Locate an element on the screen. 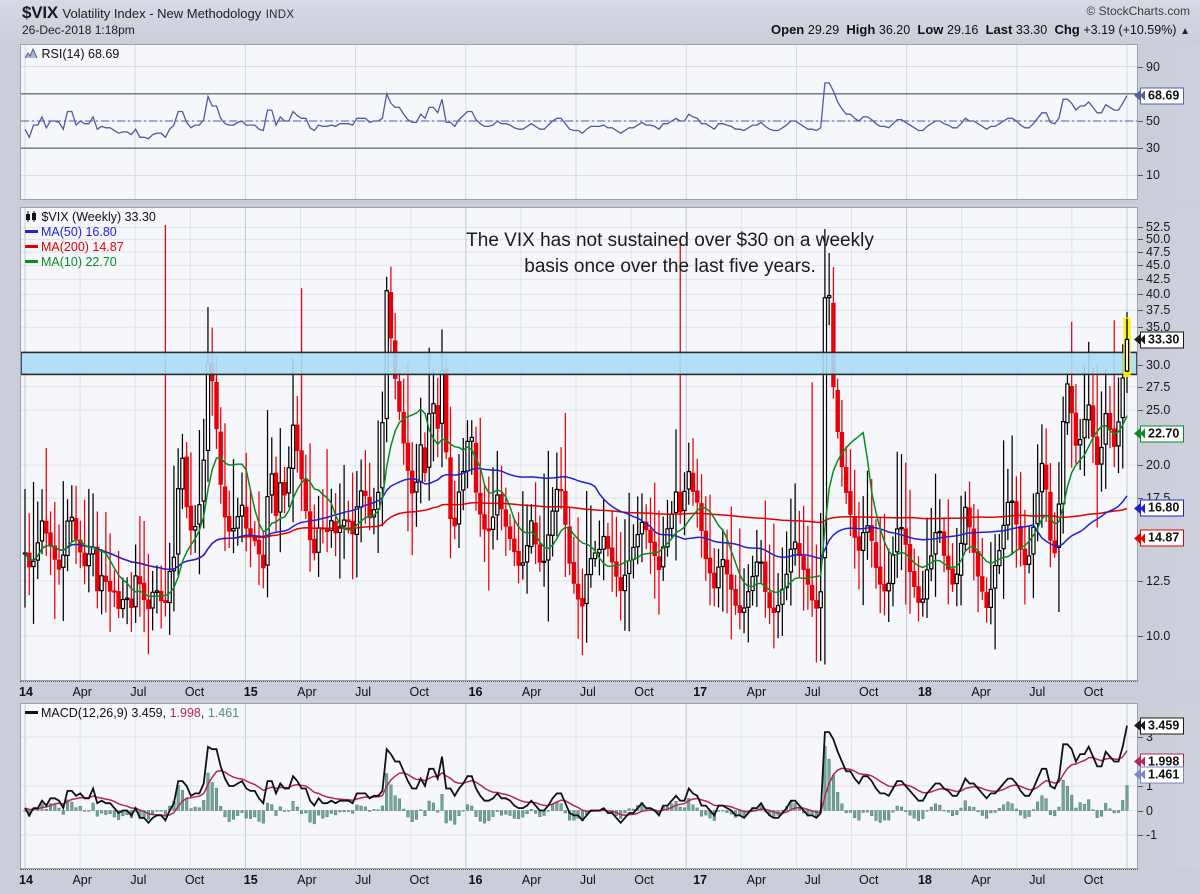 This screenshot has height=894, width=1200. rsi-tick-30: 30 is located at coordinates (1153, 148).